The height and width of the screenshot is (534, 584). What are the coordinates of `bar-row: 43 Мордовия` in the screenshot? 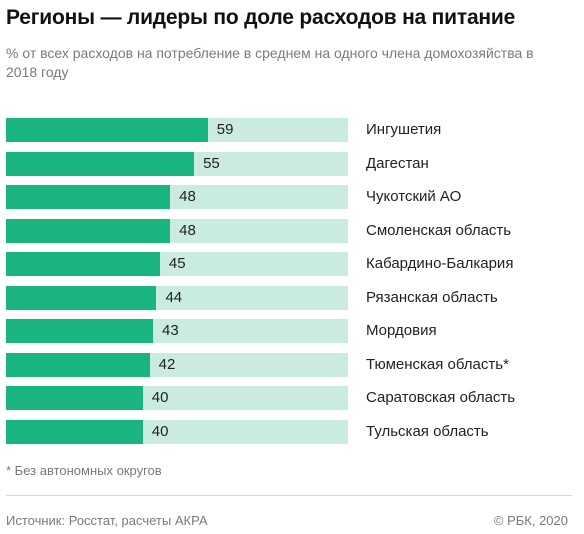 It's located at (292, 331).